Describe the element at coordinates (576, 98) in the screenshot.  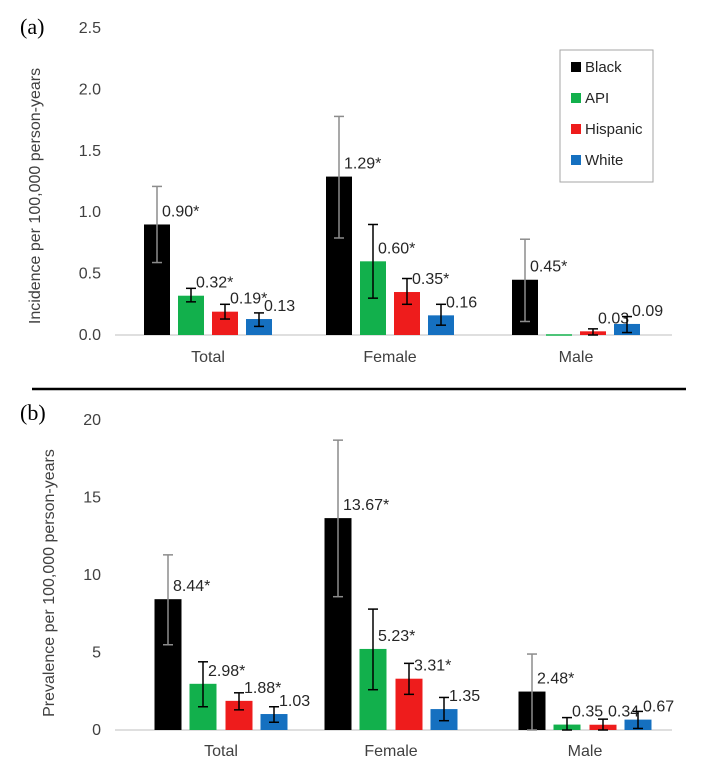
I see `legend-swatch-api` at that location.